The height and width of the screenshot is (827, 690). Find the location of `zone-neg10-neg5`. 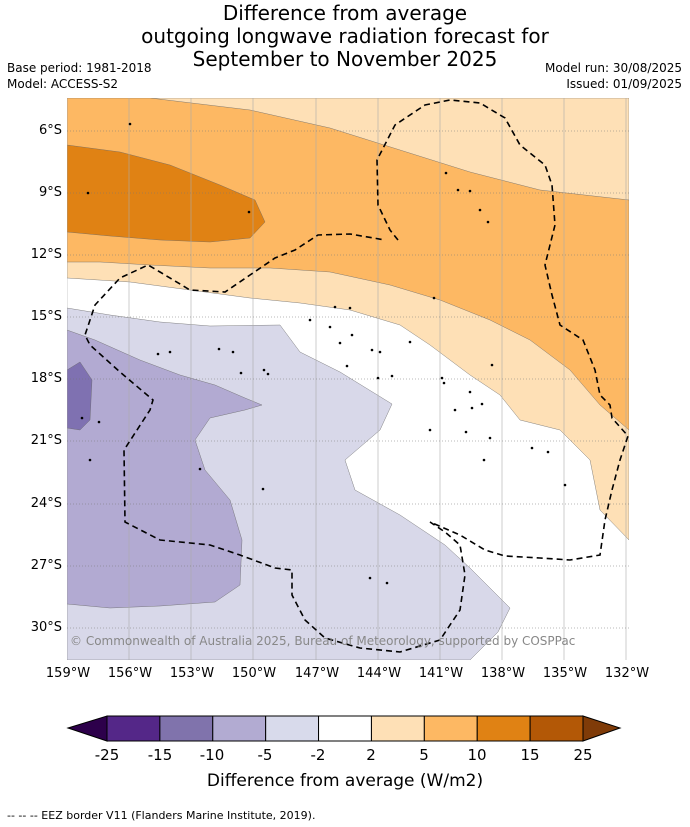

zone-neg10-neg5 is located at coordinates (165, 469).